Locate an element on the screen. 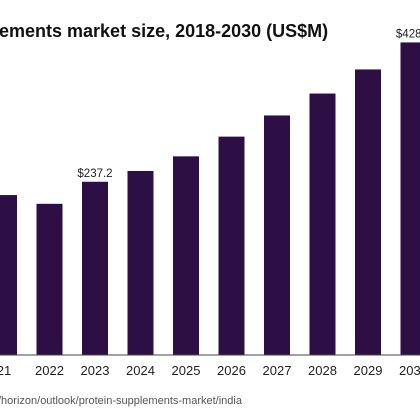 Image resolution: width=420 pixels, height=420 pixels. x-tick-label-2028: 2028 is located at coordinates (322, 370).